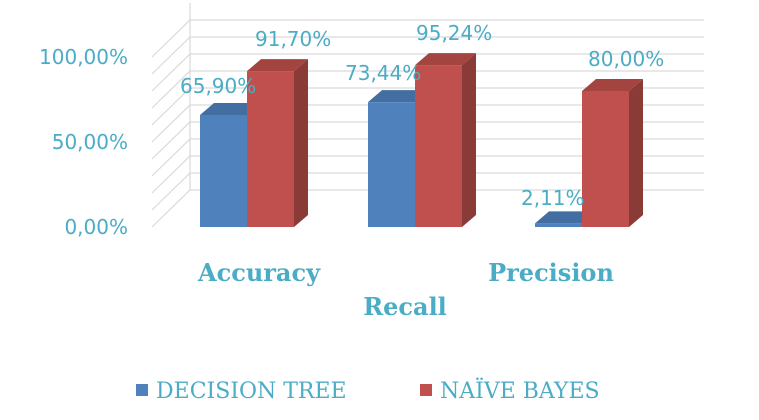 The image size is (759, 420). What do you see at coordinates (612, 153) in the screenshot?
I see `bar-naive-bayes-precision` at bounding box center [612, 153].